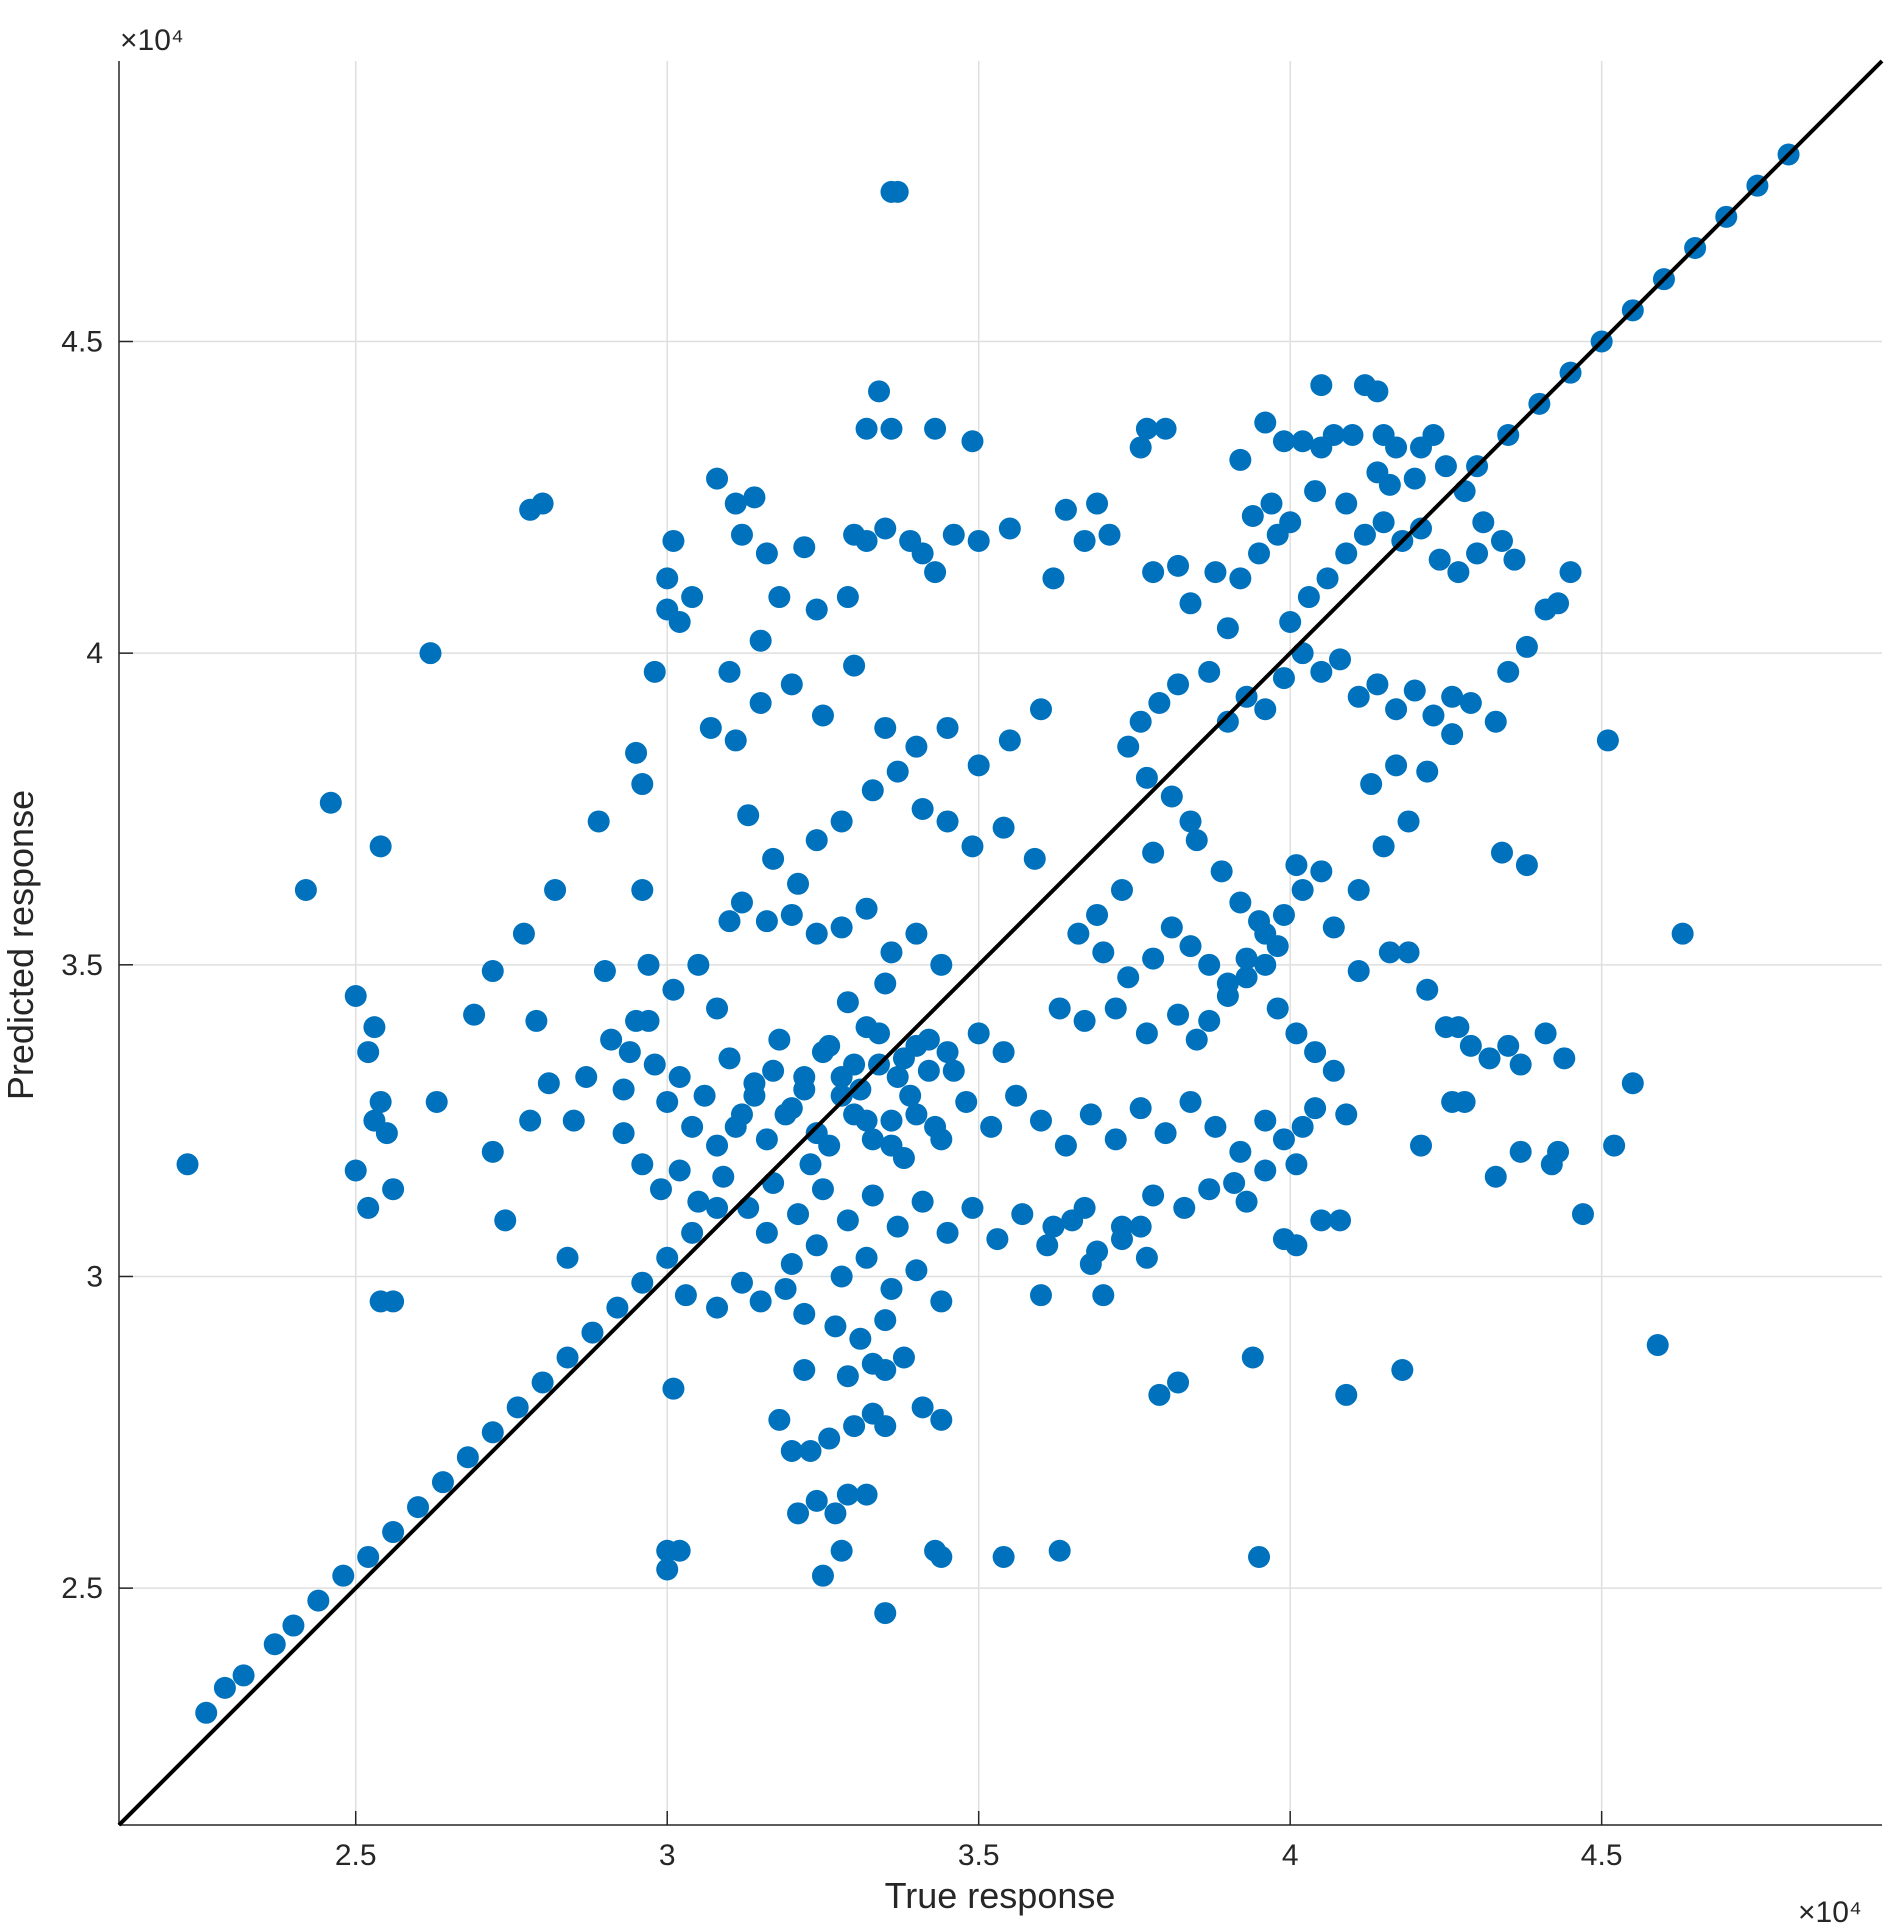 The width and height of the screenshot is (1888, 1929). I want to click on y-tick-label: 4, so click(94, 653).